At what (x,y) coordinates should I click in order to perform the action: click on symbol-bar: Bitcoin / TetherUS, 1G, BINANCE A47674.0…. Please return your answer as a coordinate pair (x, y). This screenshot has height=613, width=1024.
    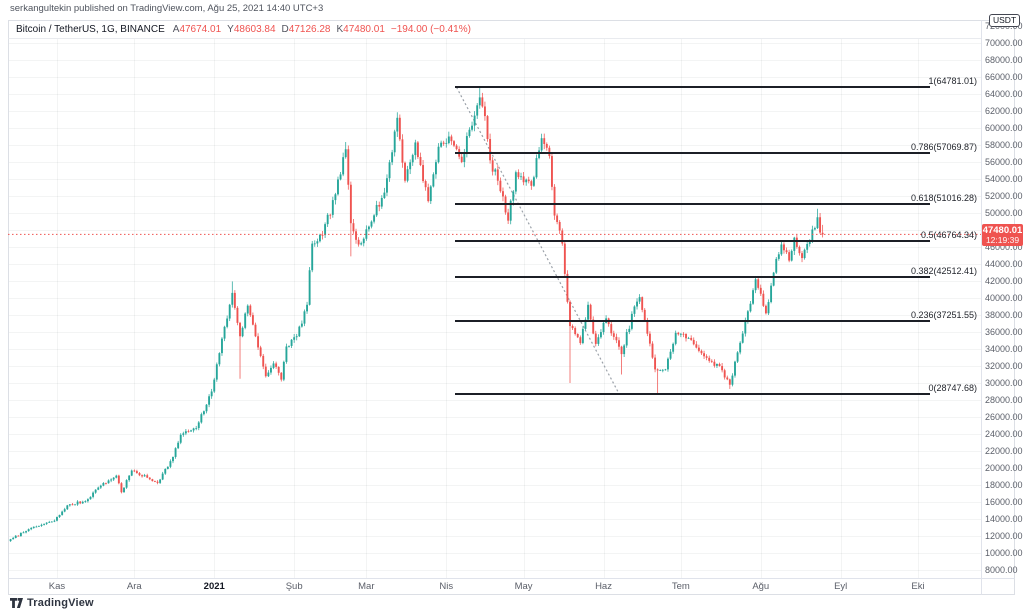
    Looking at the image, I should click on (240, 29).